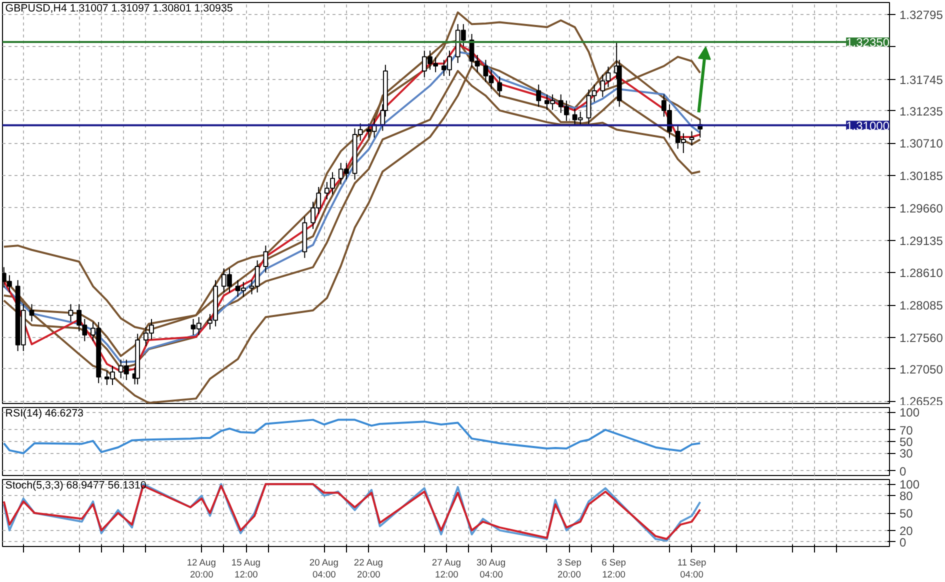 The height and width of the screenshot is (582, 945). Describe the element at coordinates (491, 569) in the screenshot. I see `x-tick-label: 30 Aug 04:00` at that location.